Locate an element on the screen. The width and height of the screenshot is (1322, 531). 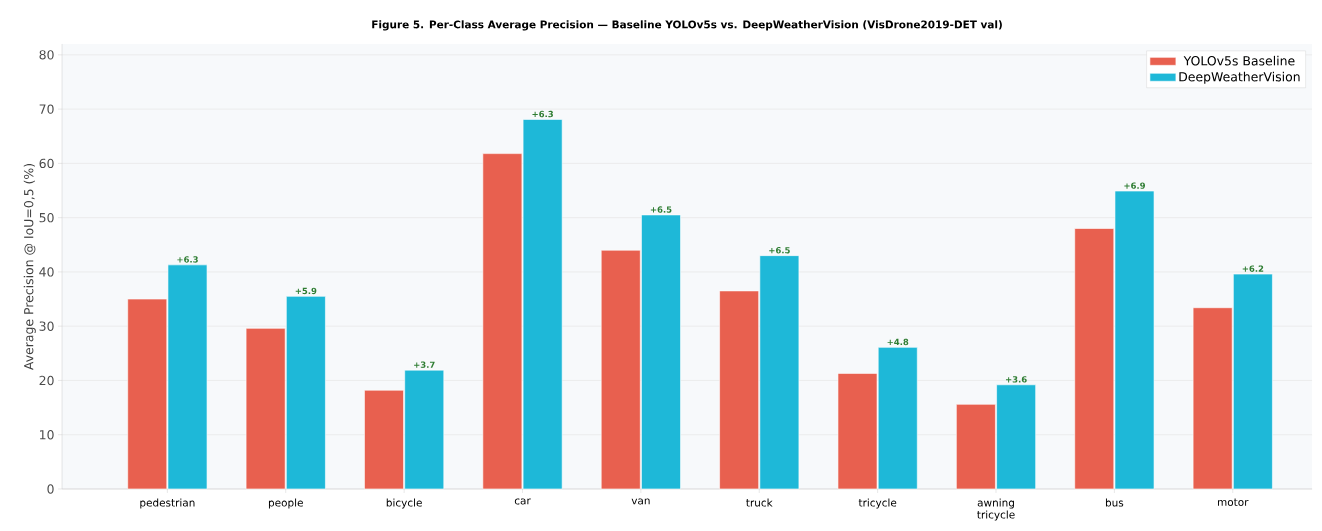
legend-label: YOLOv5s Baseline is located at coordinates (1239, 60).